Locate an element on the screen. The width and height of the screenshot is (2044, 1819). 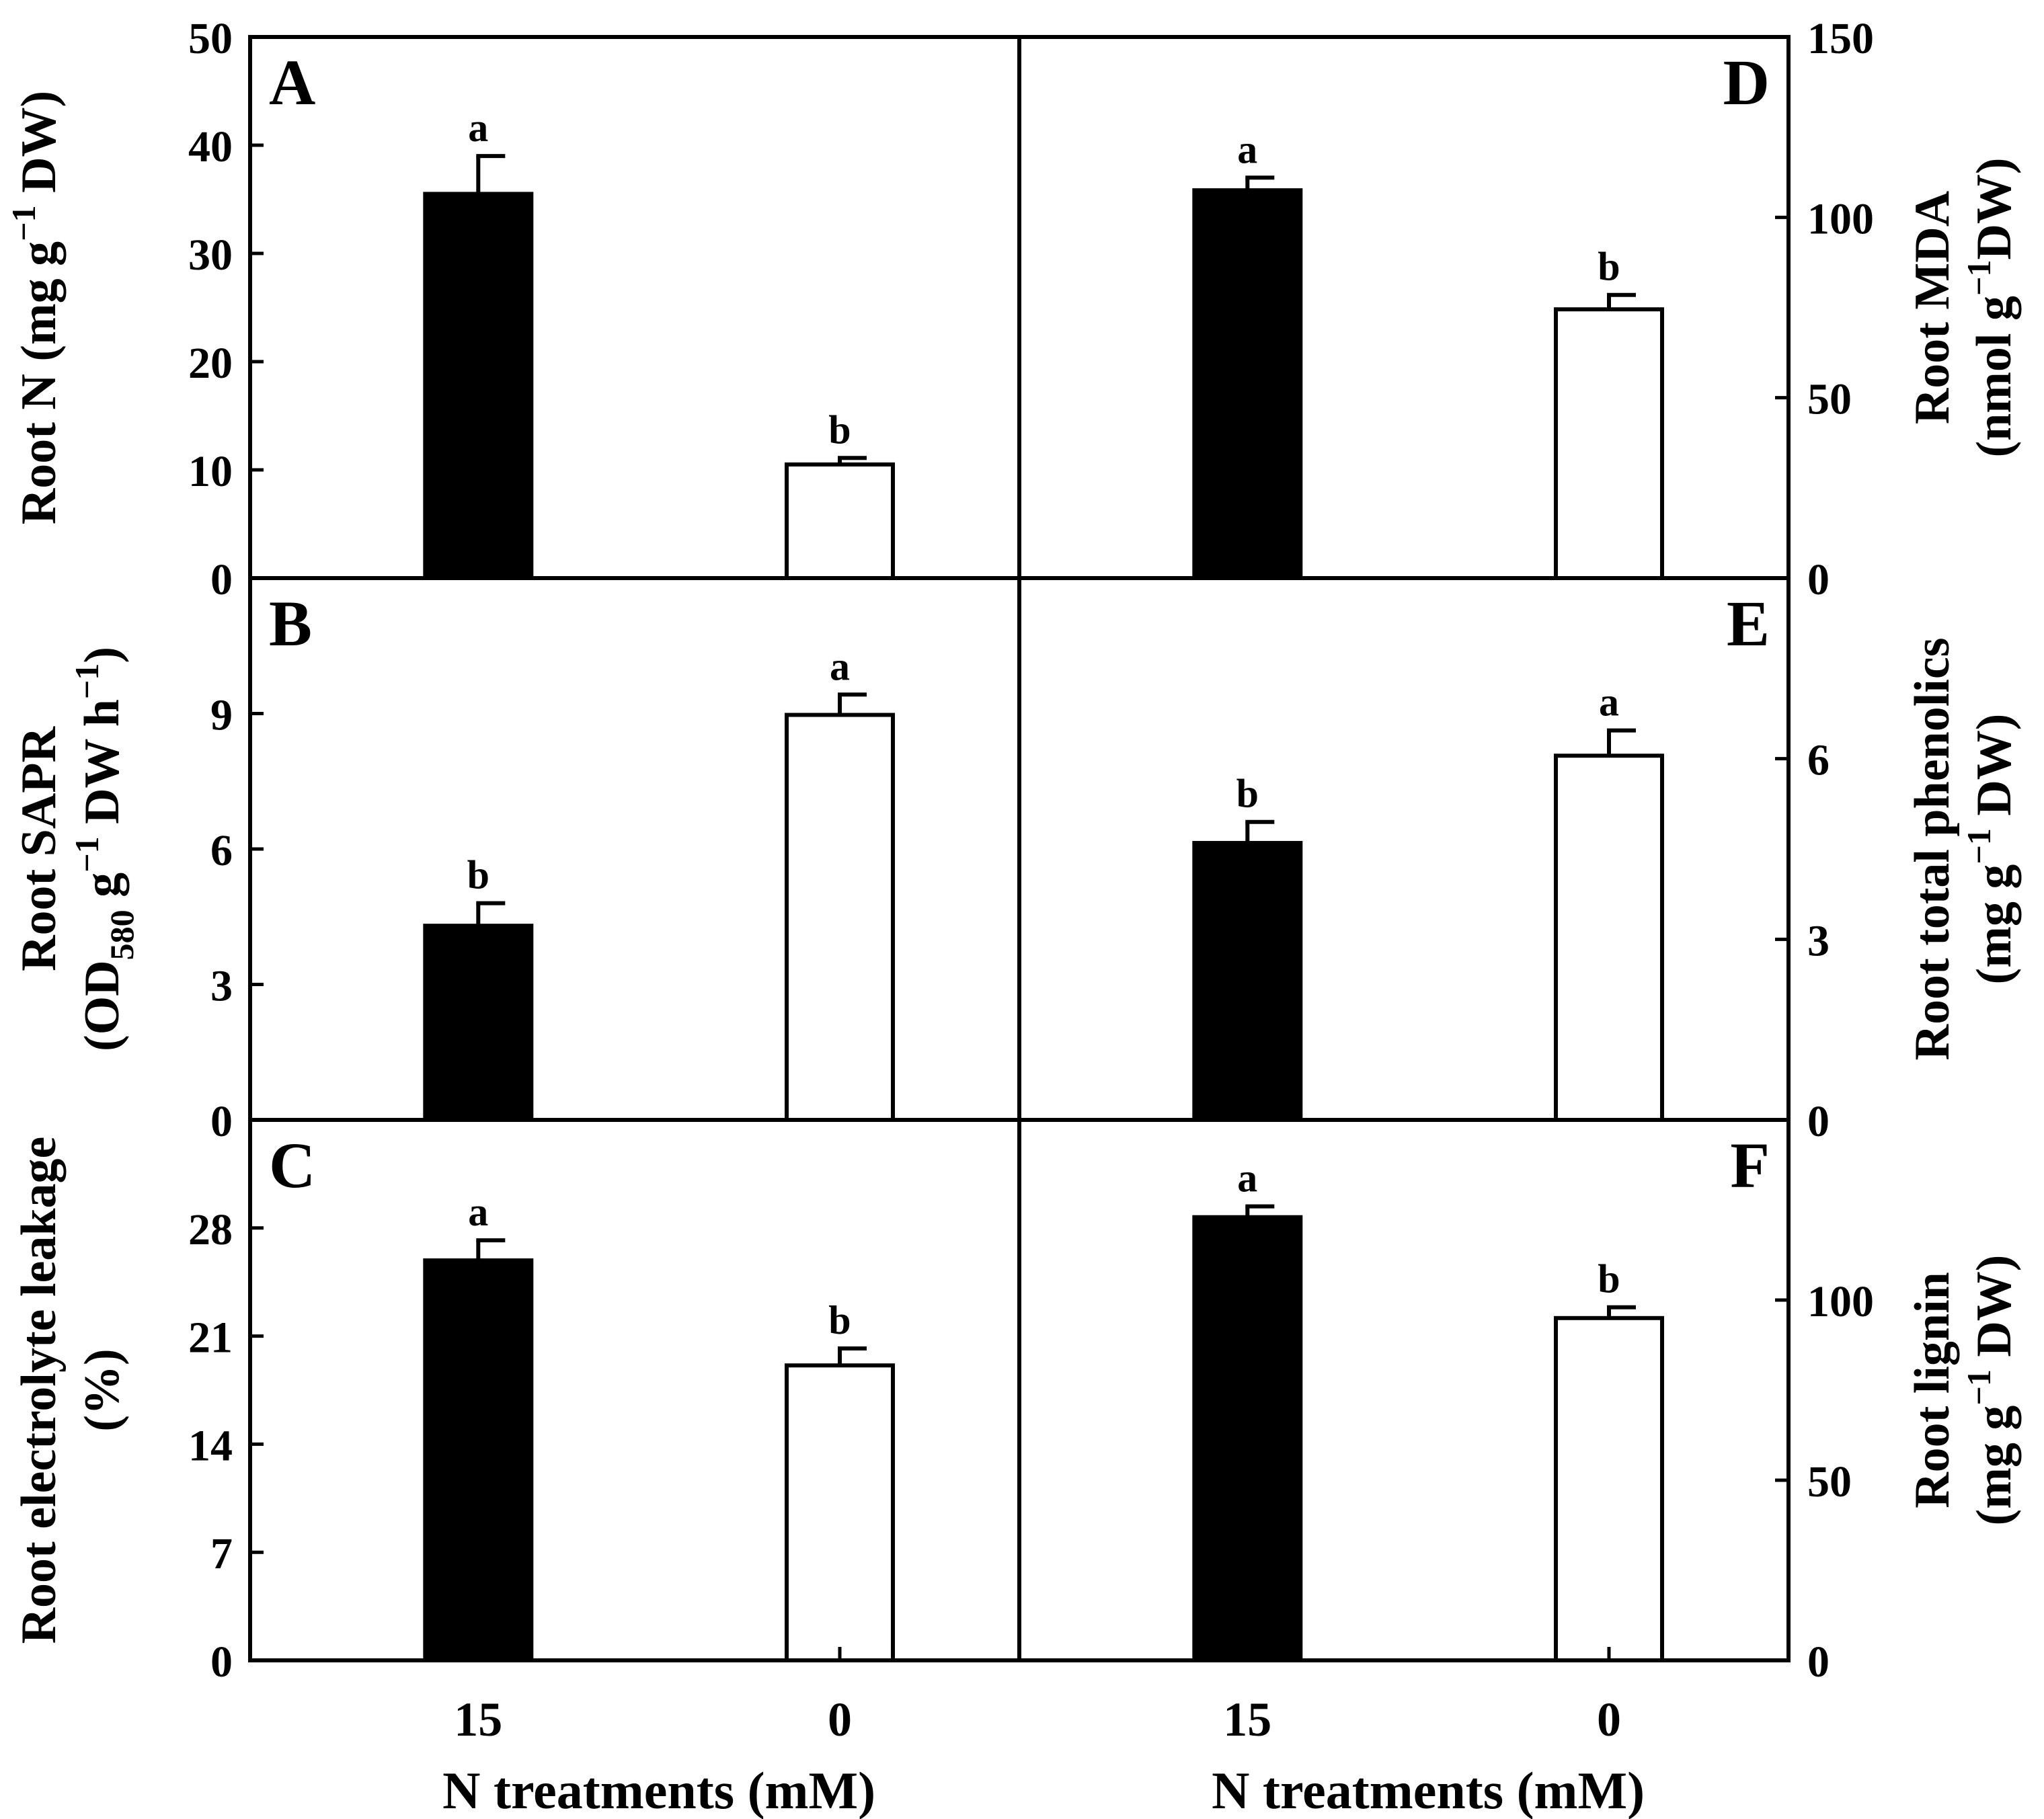
significance-letter-c-15: a is located at coordinates (478, 1212).